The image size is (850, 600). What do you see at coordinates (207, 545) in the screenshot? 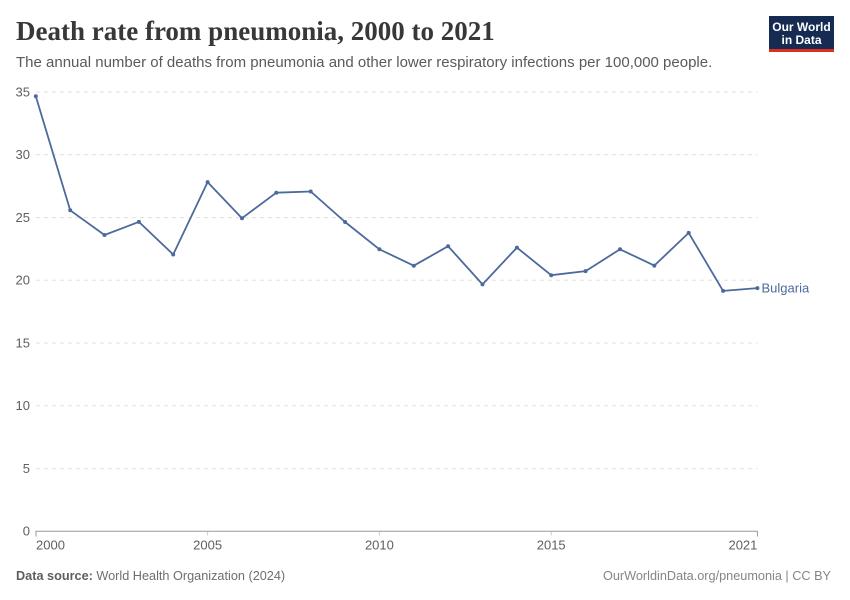
I see `svg-text: 2005` at bounding box center [207, 545].